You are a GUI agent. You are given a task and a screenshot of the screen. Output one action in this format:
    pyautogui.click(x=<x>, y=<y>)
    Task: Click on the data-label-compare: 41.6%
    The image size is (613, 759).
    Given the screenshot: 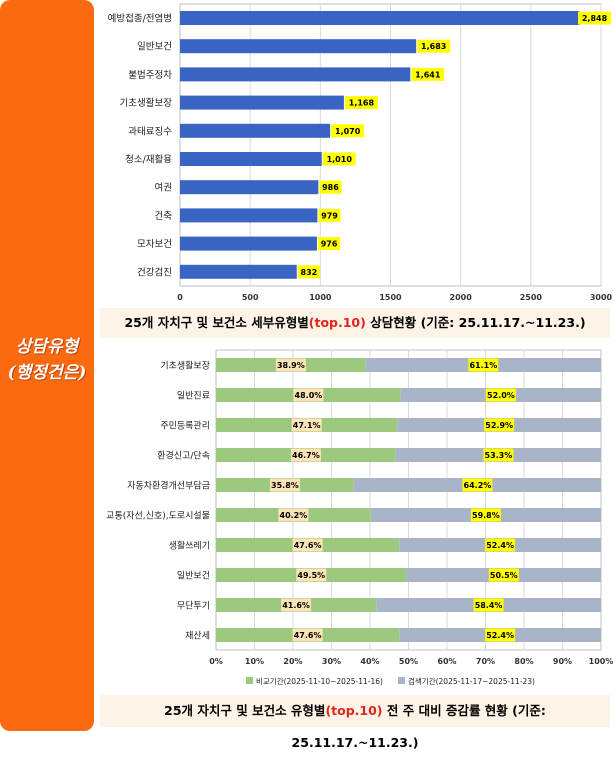 What is the action you would take?
    pyautogui.click(x=296, y=605)
    